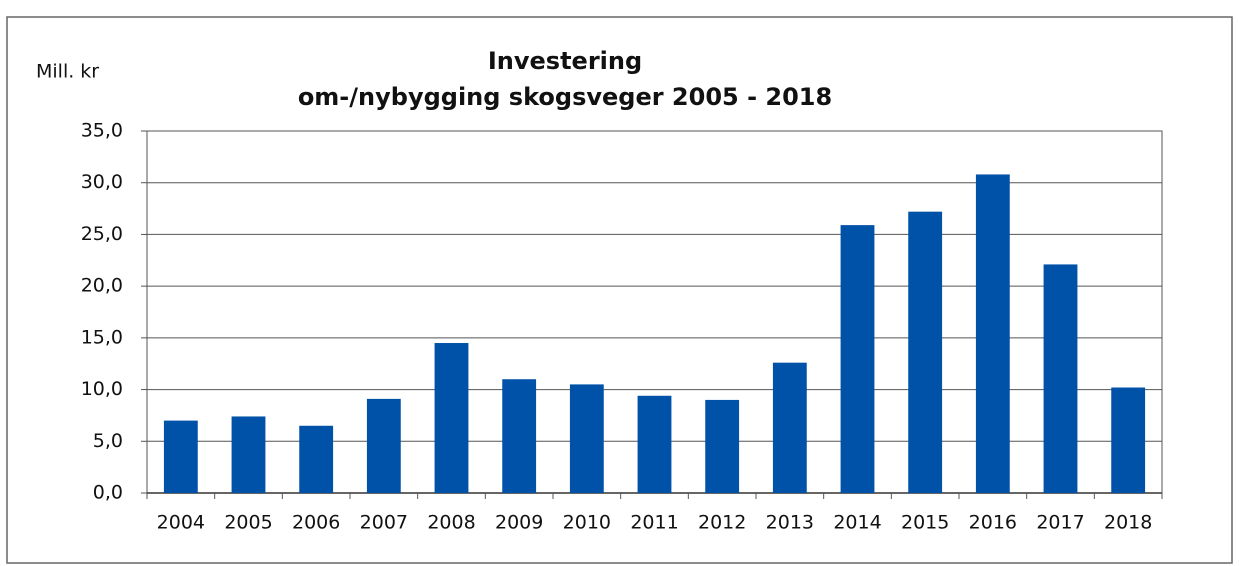  Describe the element at coordinates (519, 523) in the screenshot. I see `x-tick-label: 2009` at that location.